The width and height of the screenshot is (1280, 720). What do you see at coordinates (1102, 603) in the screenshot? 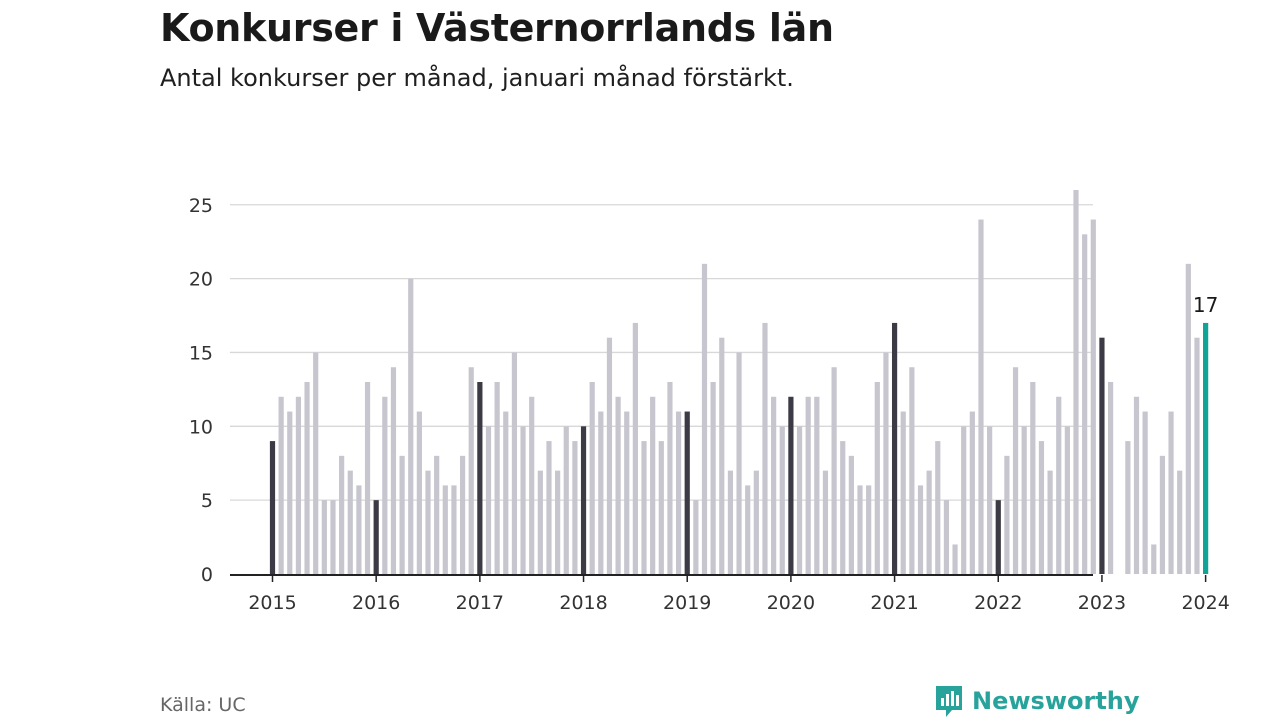
I see `x-tick-label: 2023` at bounding box center [1102, 603].